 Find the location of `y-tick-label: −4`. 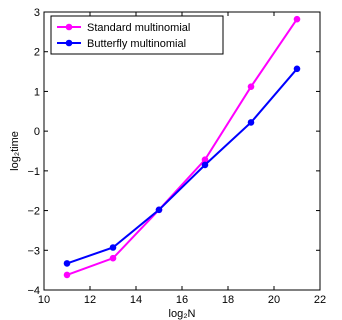

y-tick-label: −4 is located at coordinates (33, 291).